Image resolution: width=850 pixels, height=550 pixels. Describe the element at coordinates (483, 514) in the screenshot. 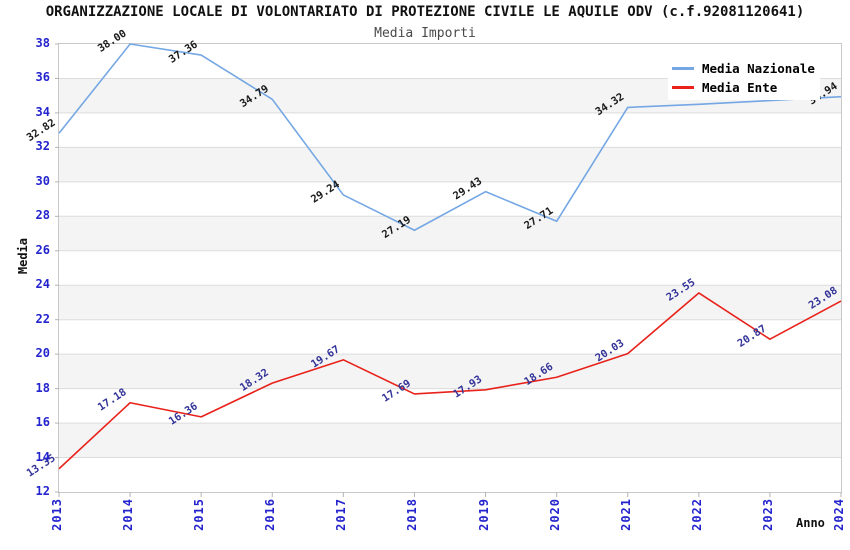

I see `x-tick-label: 2019` at that location.